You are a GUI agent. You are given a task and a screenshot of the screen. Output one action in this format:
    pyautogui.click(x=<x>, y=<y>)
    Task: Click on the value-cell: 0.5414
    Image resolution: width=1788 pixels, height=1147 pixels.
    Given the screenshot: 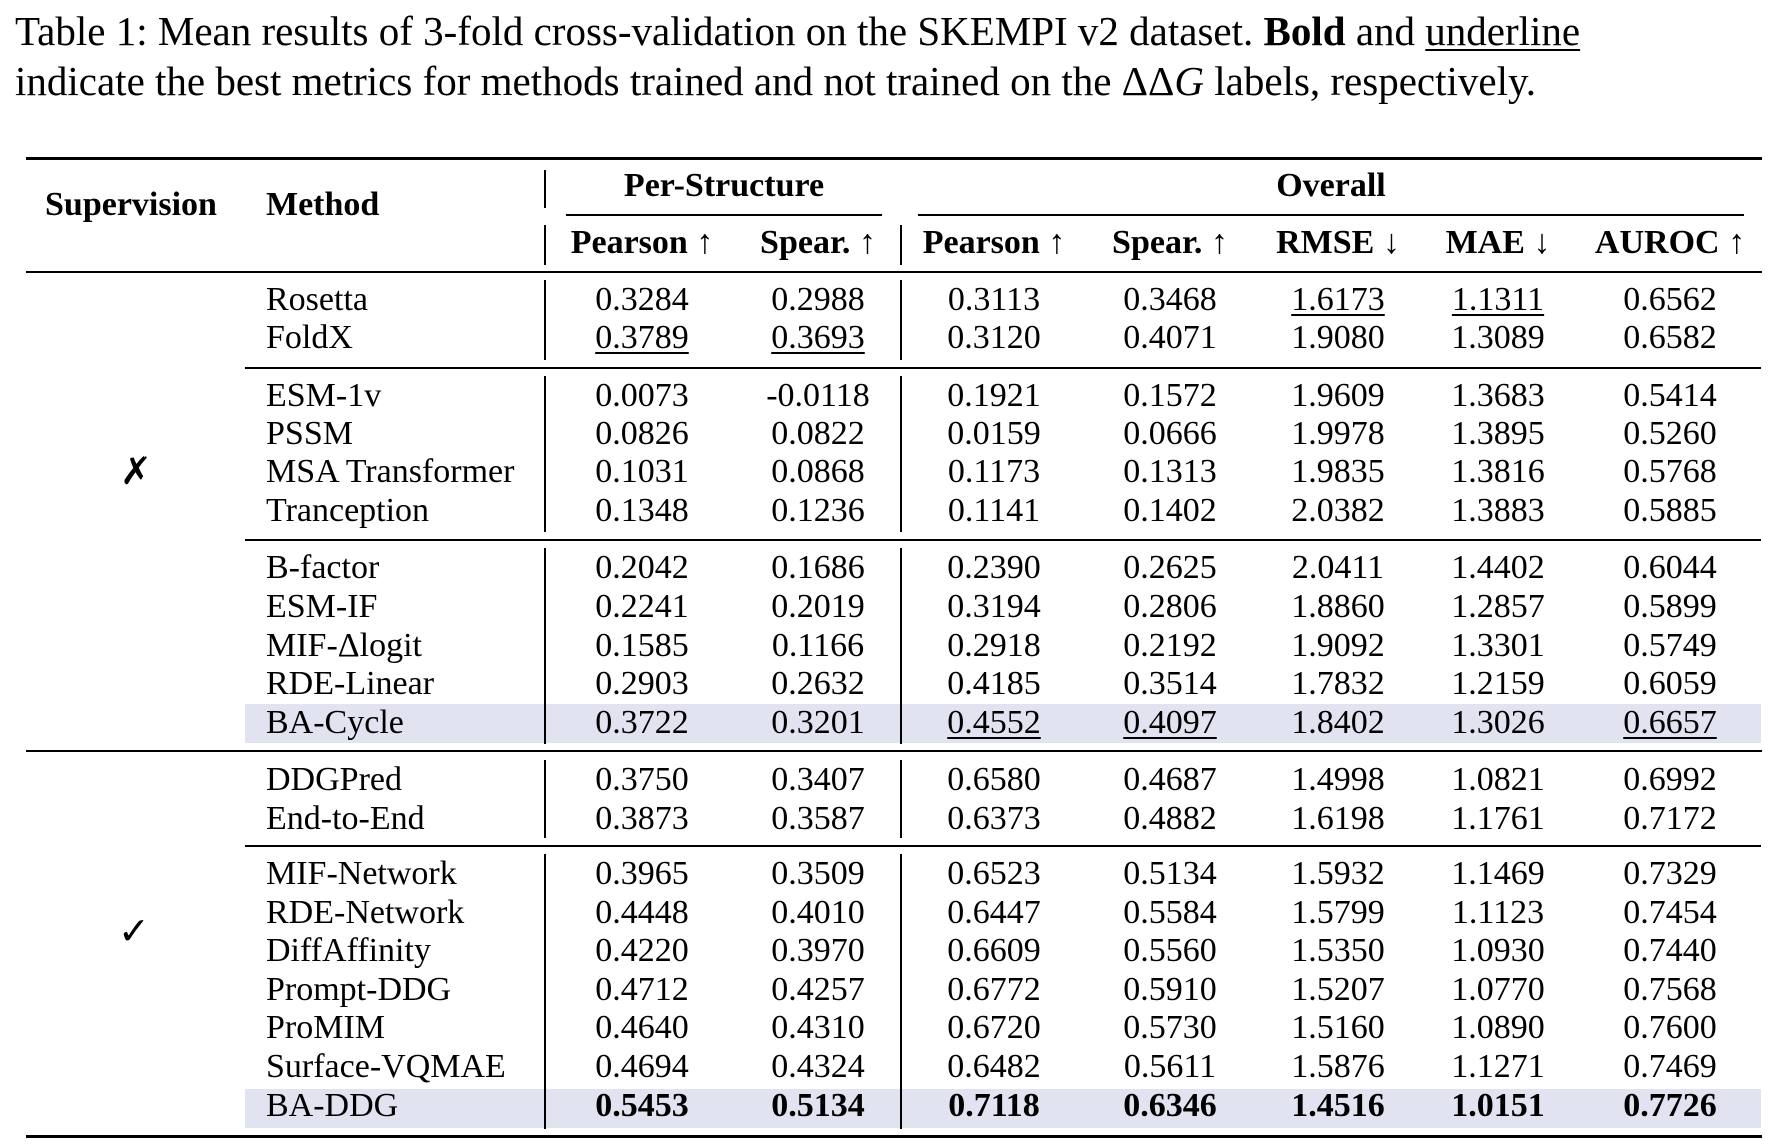 What is the action you would take?
    pyautogui.click(x=1670, y=395)
    